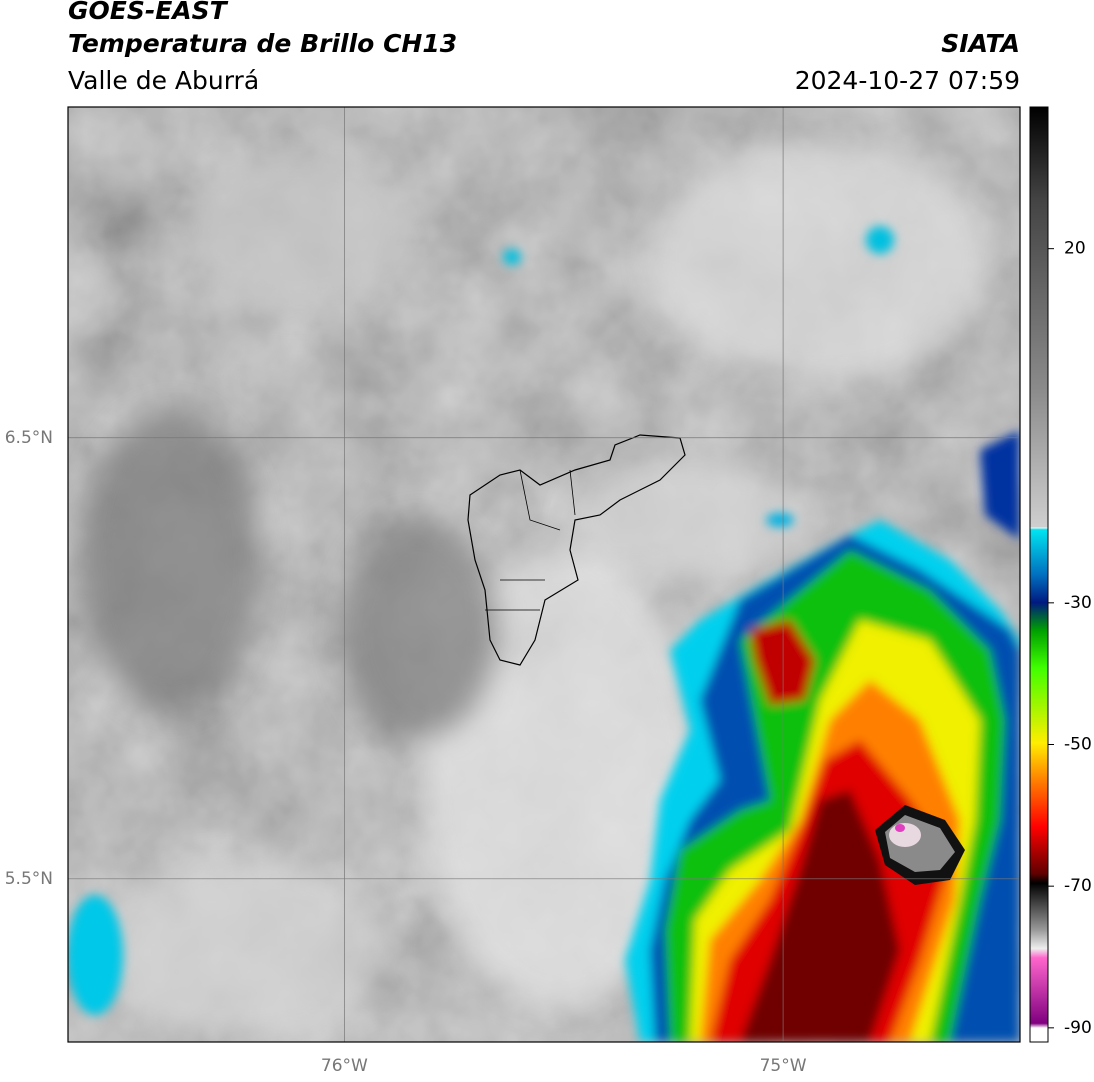 Image resolution: width=1094 pixels, height=1082 pixels. Describe the element at coordinates (344, 1066) in the screenshot. I see `lon-label: 76°W` at that location.